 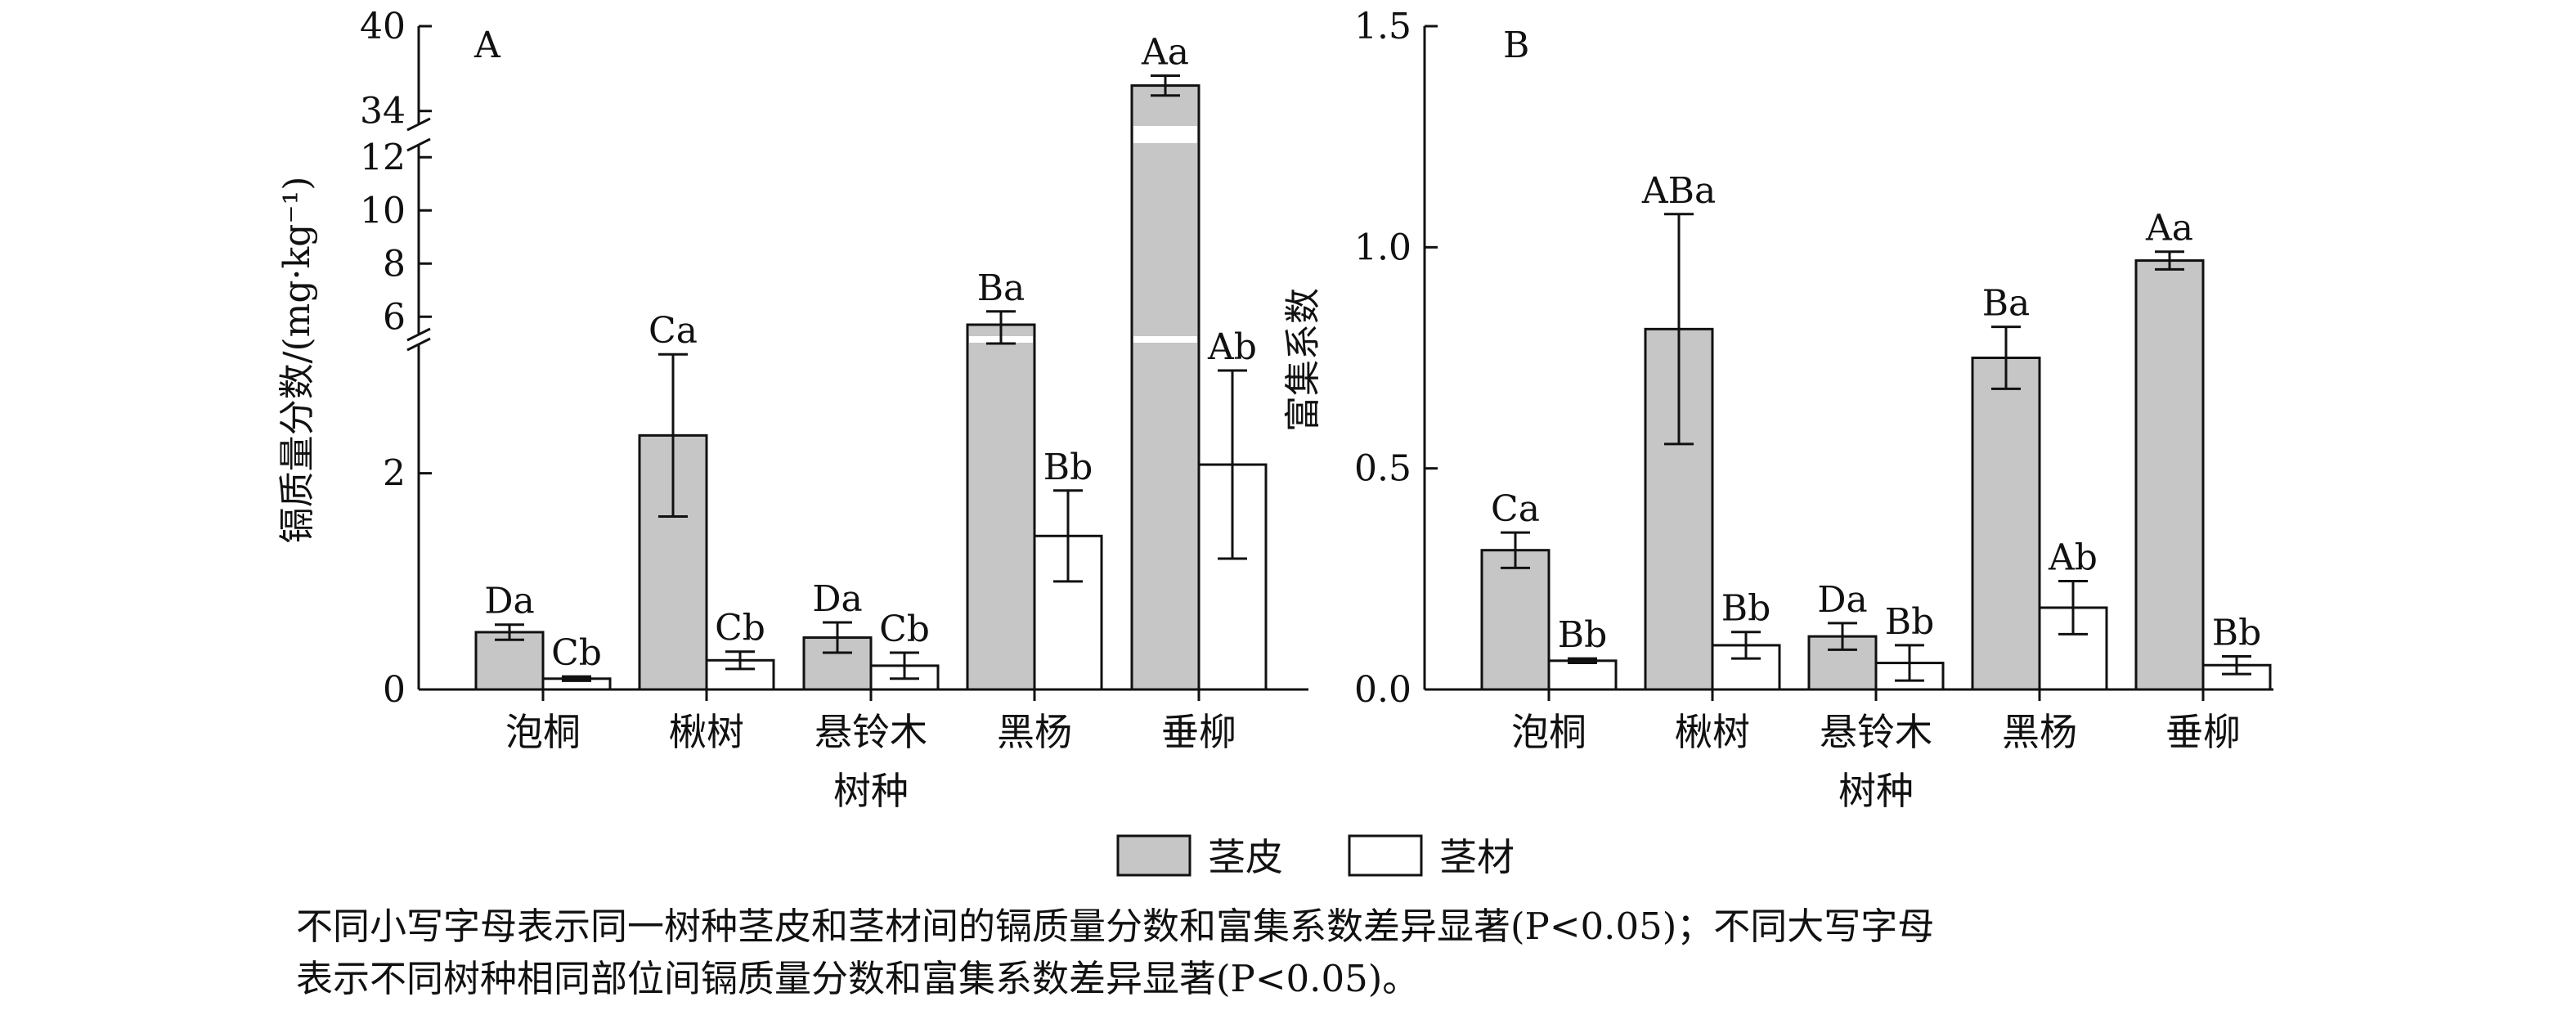 I want to click on legend-label-bark: 茎皮, so click(x=1245, y=857).